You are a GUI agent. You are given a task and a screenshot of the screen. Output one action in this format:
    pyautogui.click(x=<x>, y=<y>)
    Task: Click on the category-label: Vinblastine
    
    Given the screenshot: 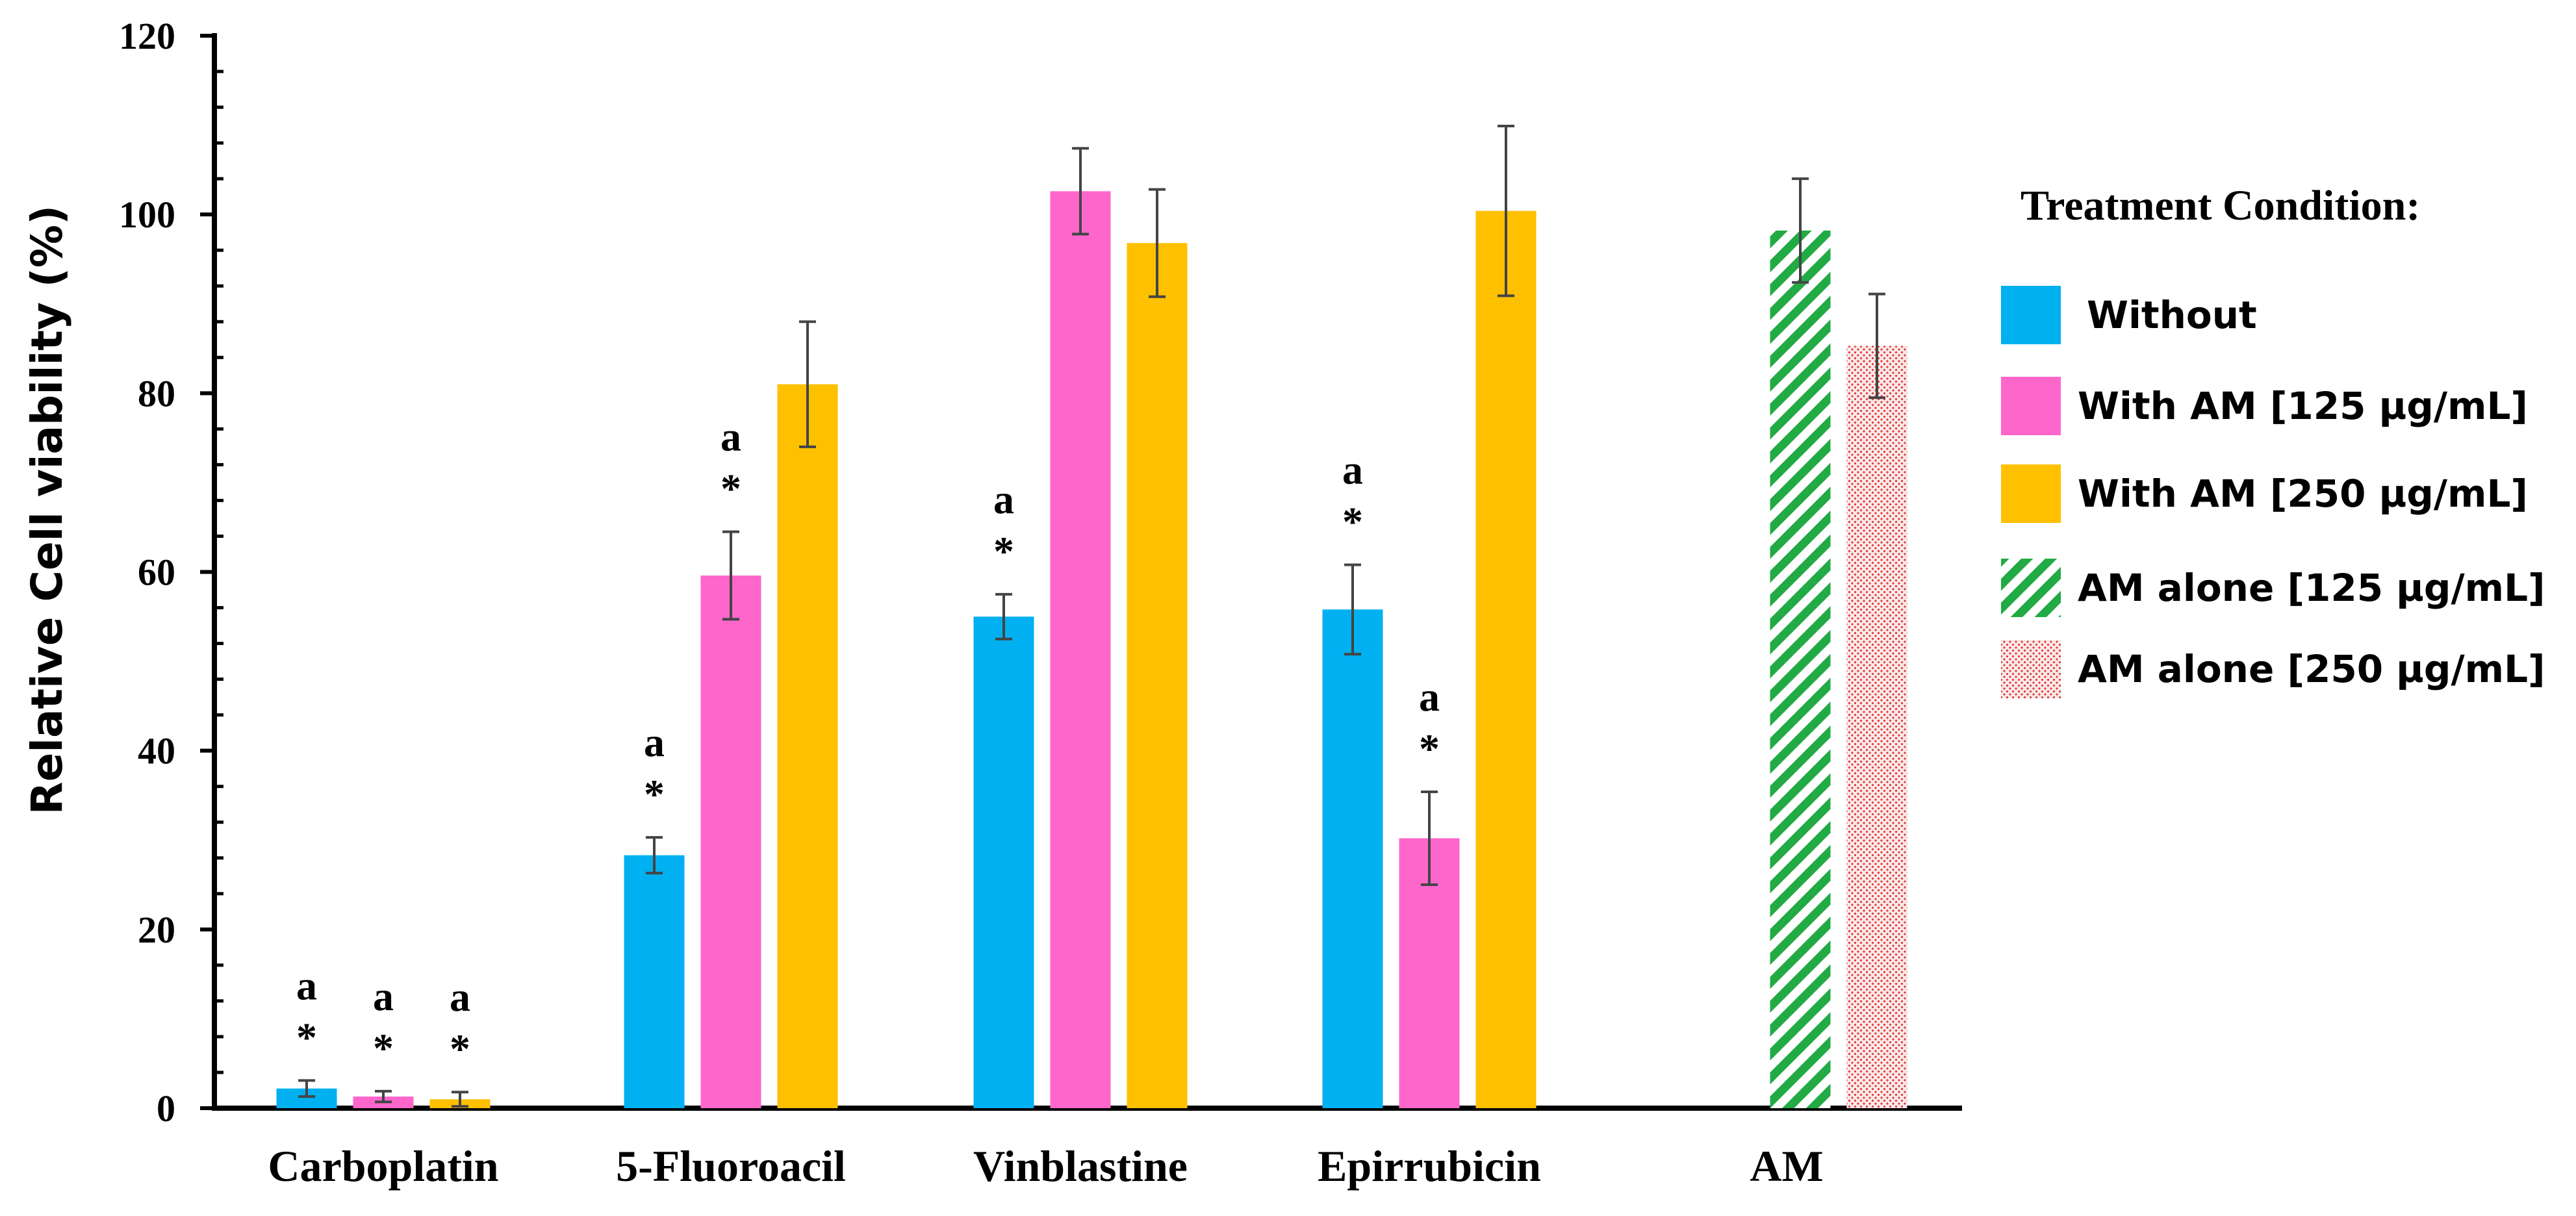 What is the action you would take?
    pyautogui.click(x=1080, y=1166)
    